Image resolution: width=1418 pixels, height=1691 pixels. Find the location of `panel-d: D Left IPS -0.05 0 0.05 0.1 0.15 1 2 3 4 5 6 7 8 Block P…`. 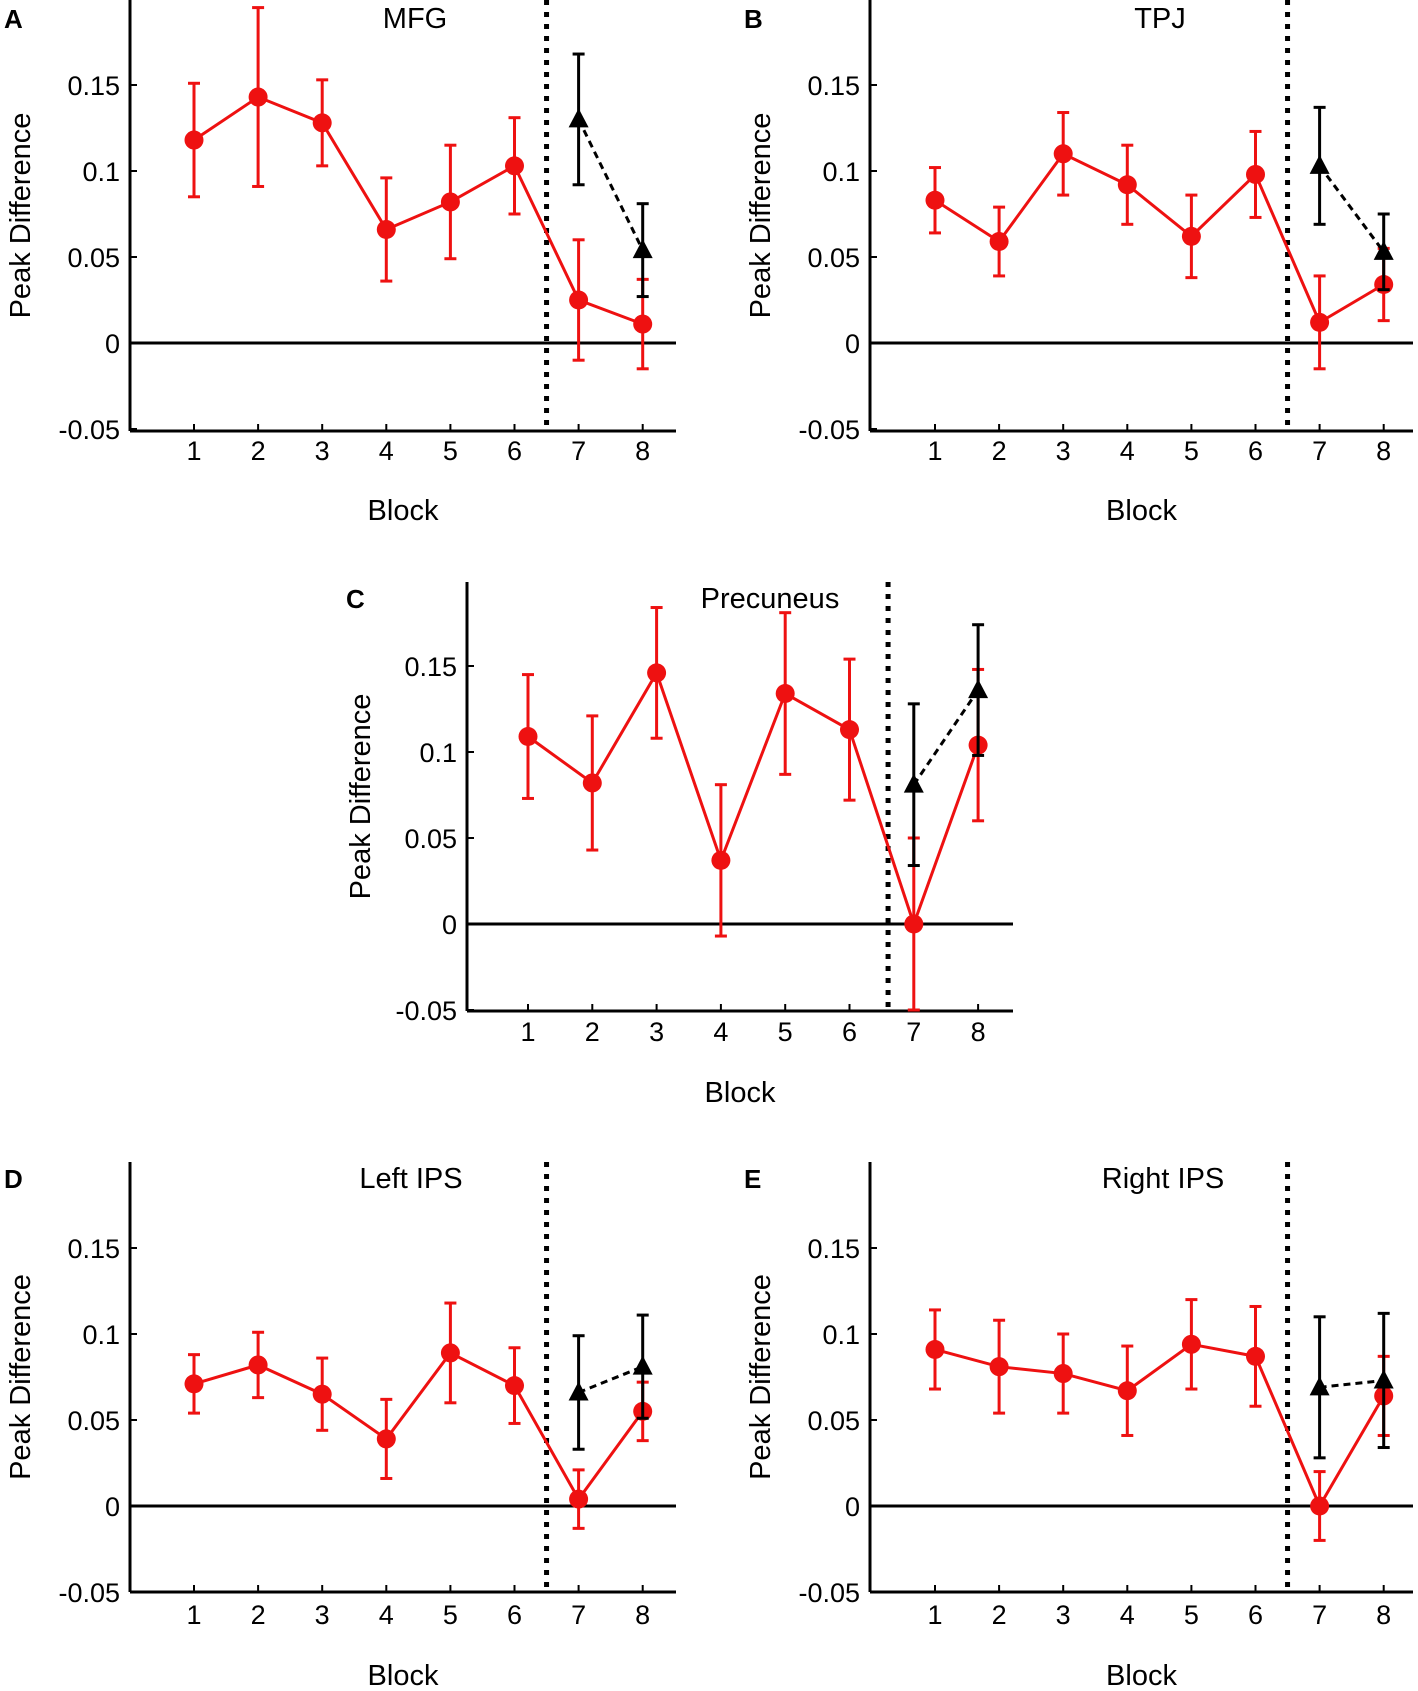

panel-d: D Left IPS -0.05 0 0.05 0.1 0.15 1 2 3 4 5 6 7 8 Block P… is located at coordinates (340, 1426).